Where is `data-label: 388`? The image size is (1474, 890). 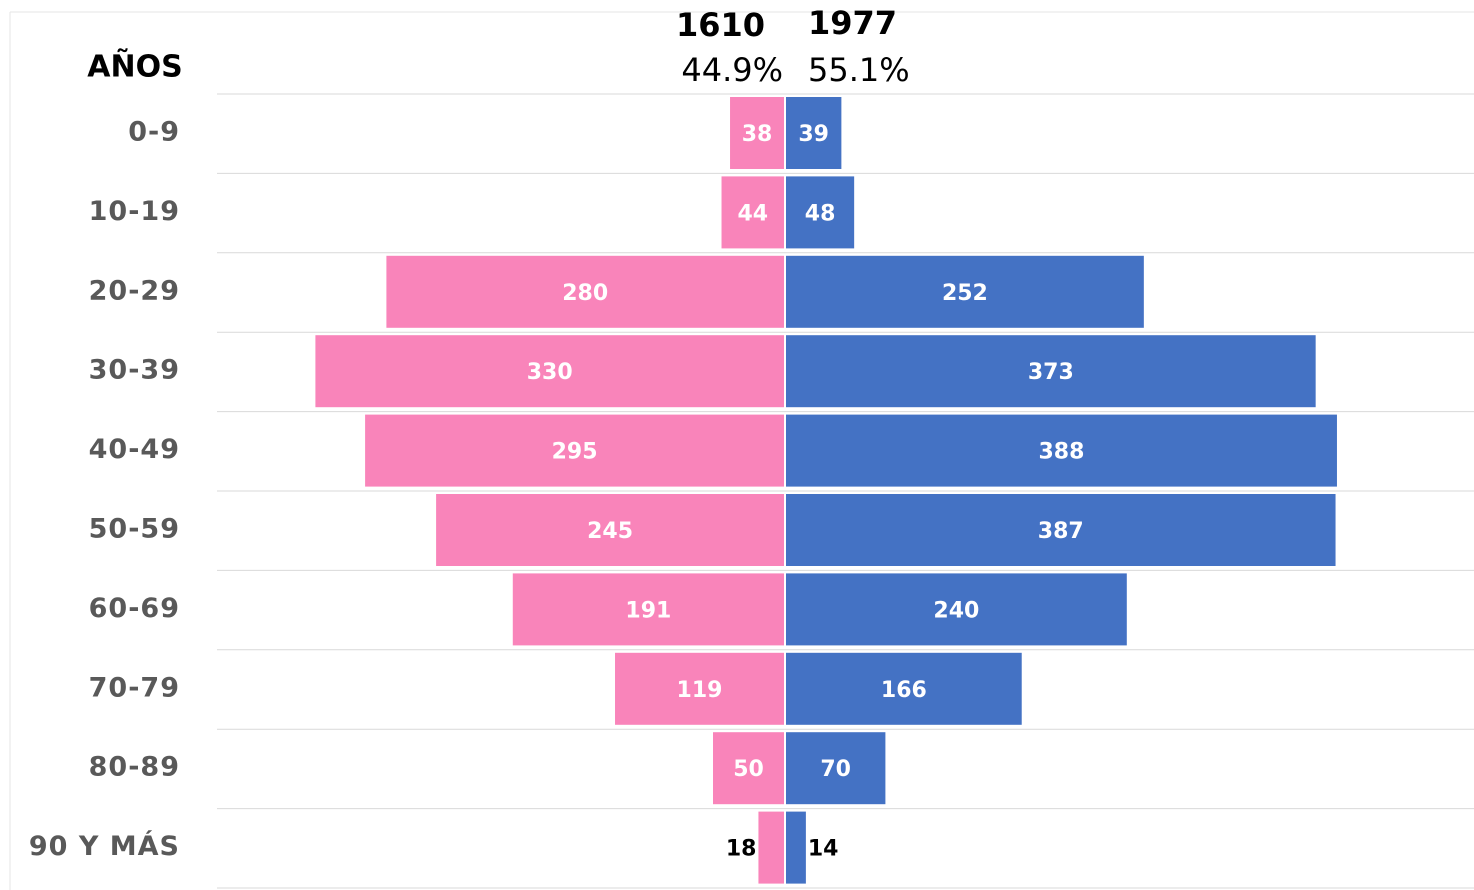 data-label: 388 is located at coordinates (1062, 452).